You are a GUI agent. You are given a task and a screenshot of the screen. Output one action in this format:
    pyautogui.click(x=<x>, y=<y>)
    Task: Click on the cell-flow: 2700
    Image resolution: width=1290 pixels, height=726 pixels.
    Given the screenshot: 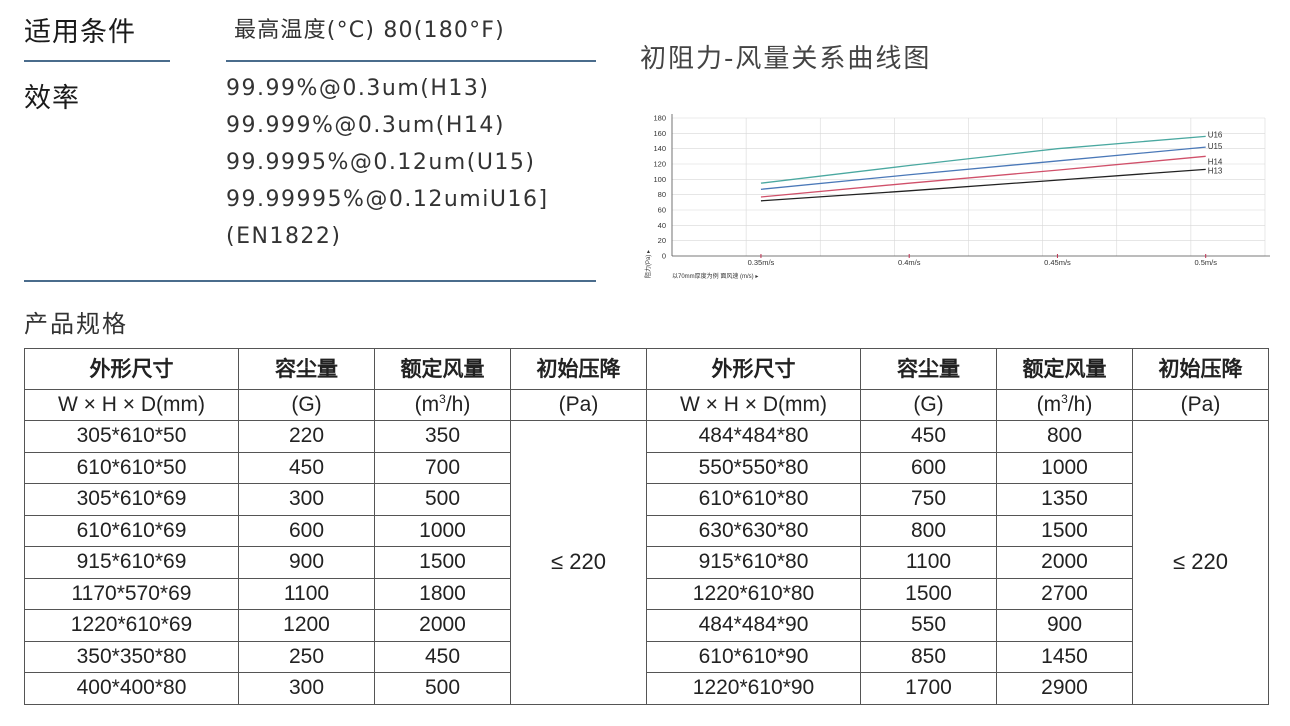 What is the action you would take?
    pyautogui.click(x=1064, y=593)
    